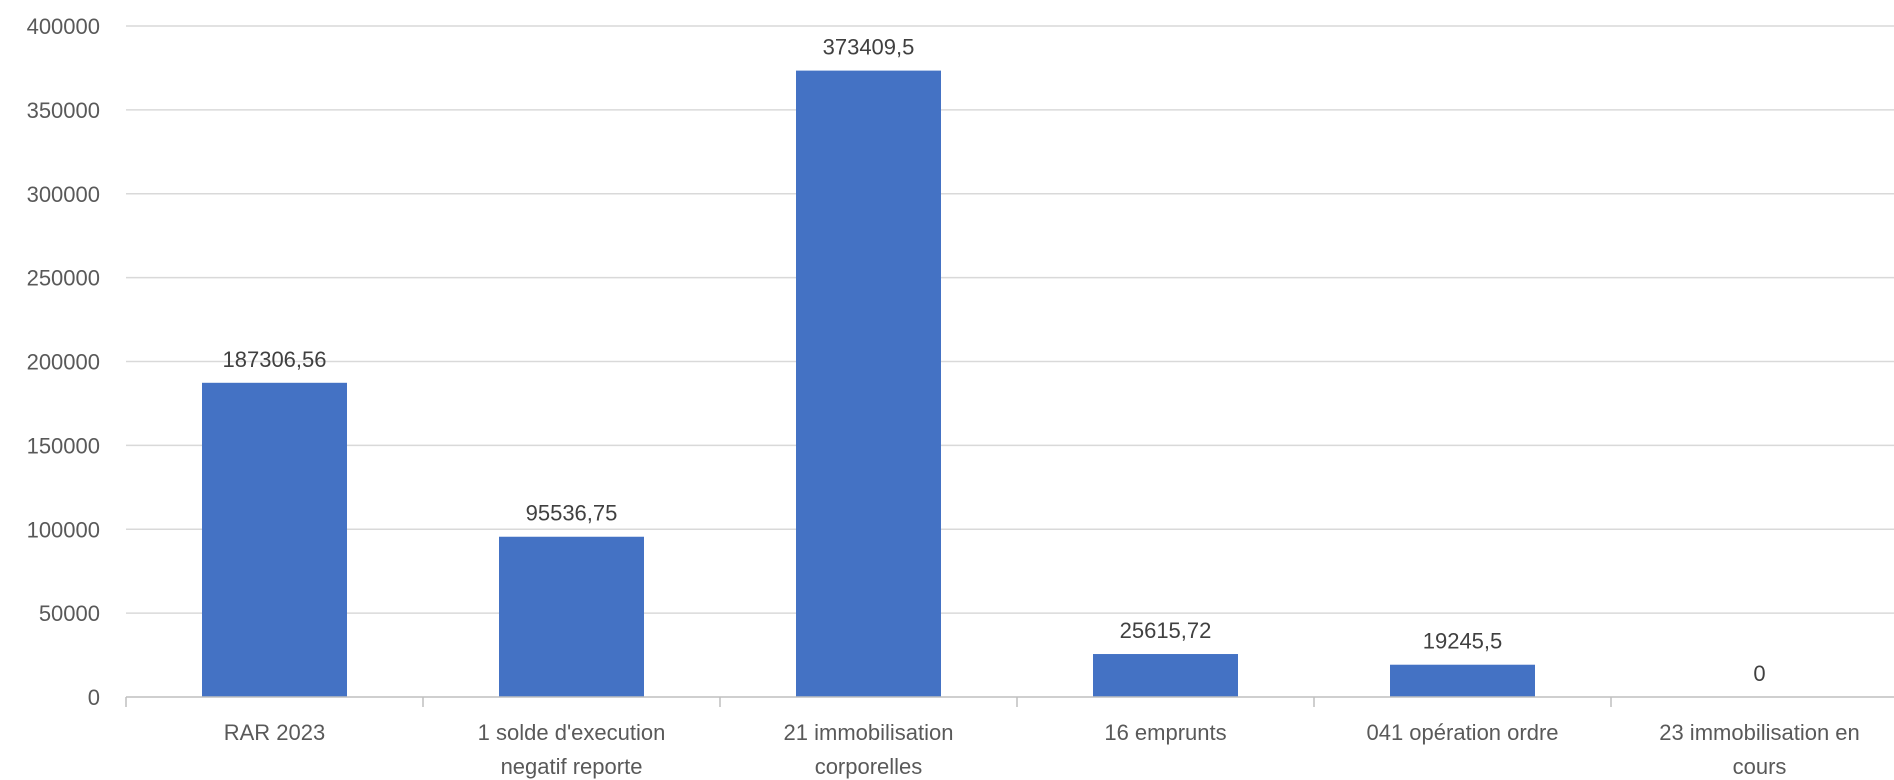 The image size is (1894, 780). I want to click on data-label: 19245,5, so click(1463, 641).